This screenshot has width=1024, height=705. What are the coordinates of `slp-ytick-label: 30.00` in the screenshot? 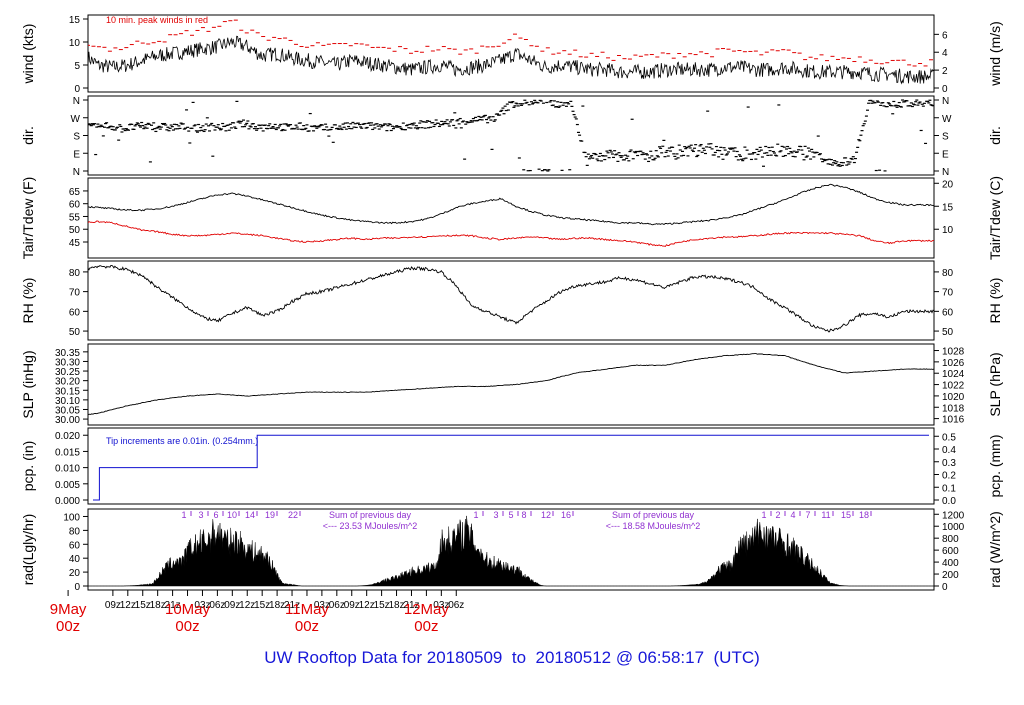 It's located at (67, 420).